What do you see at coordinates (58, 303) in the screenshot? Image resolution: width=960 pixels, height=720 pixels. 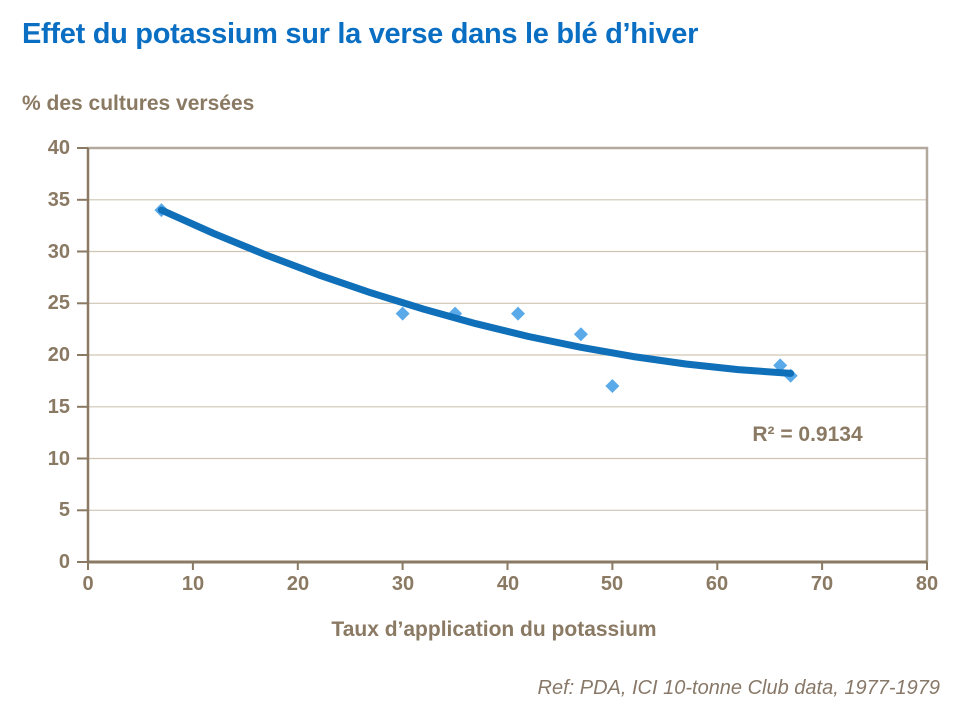 I see `y-tick-label: 25` at bounding box center [58, 303].